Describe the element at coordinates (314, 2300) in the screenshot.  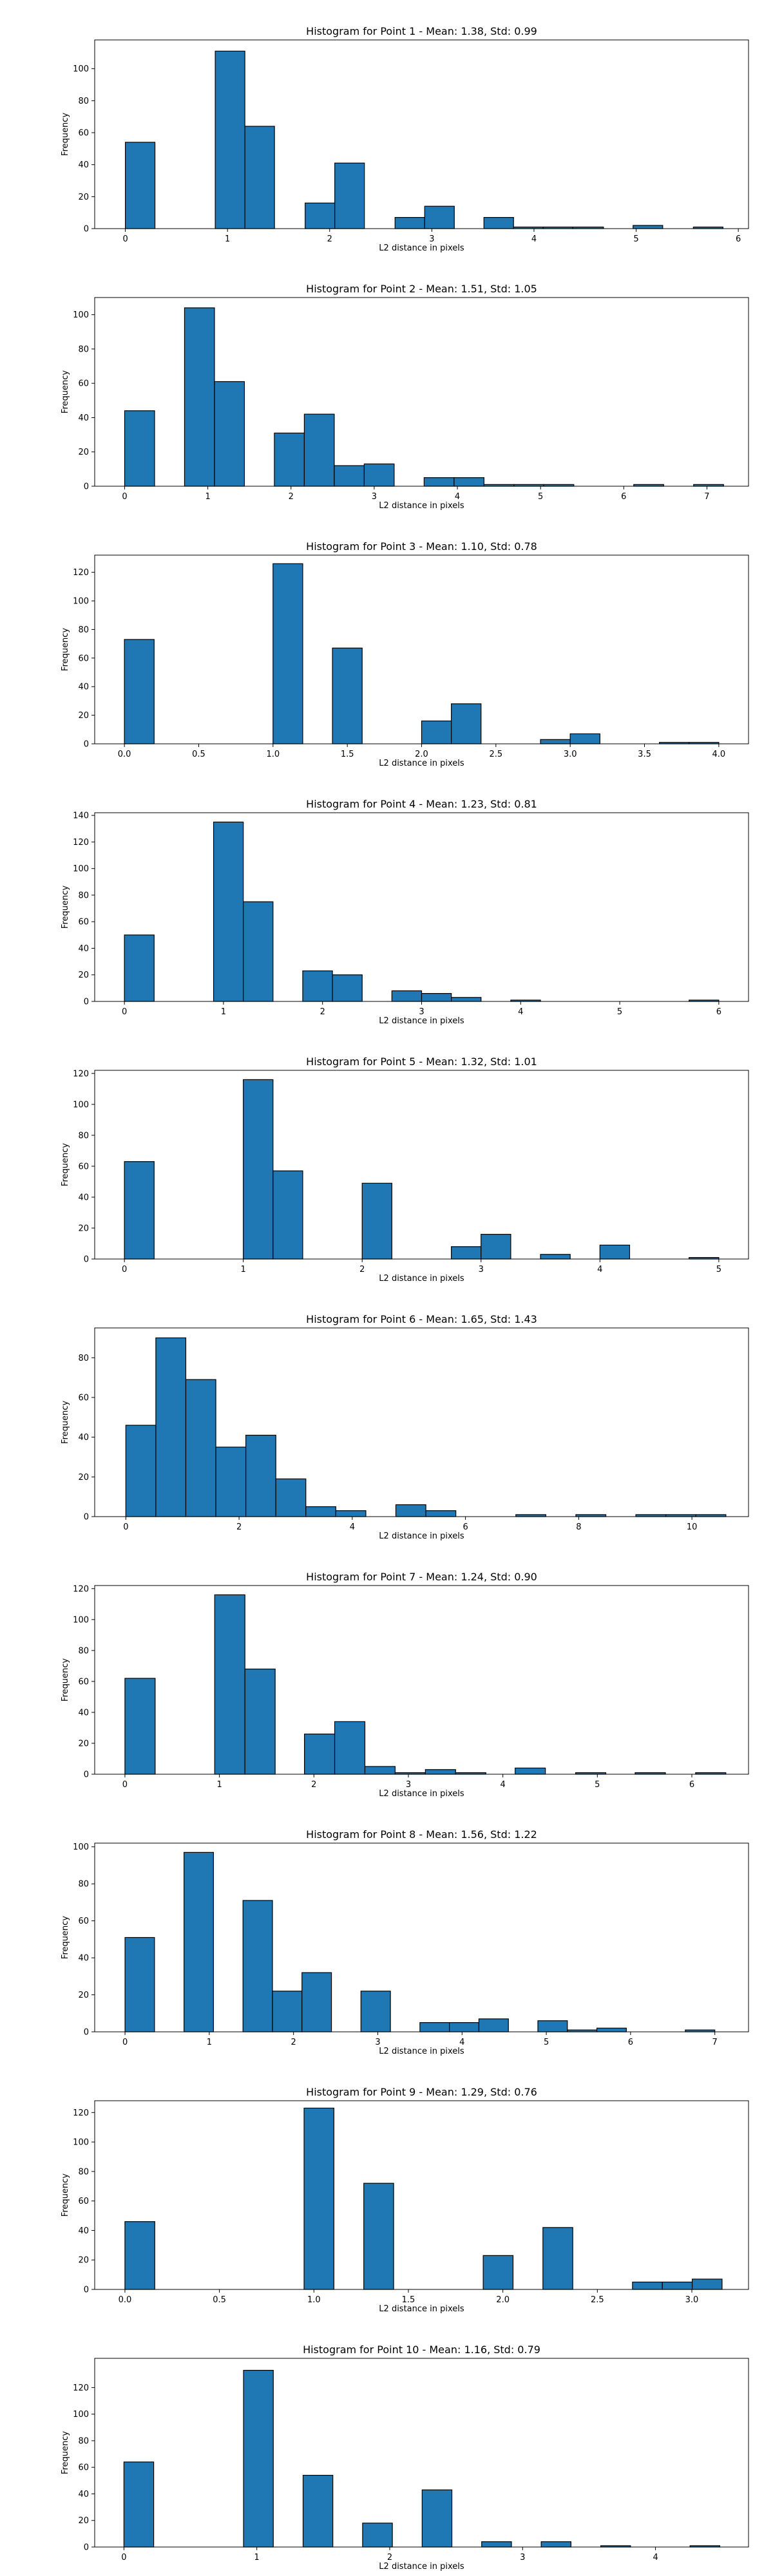
I see `x-tick-label: 1.0` at that location.